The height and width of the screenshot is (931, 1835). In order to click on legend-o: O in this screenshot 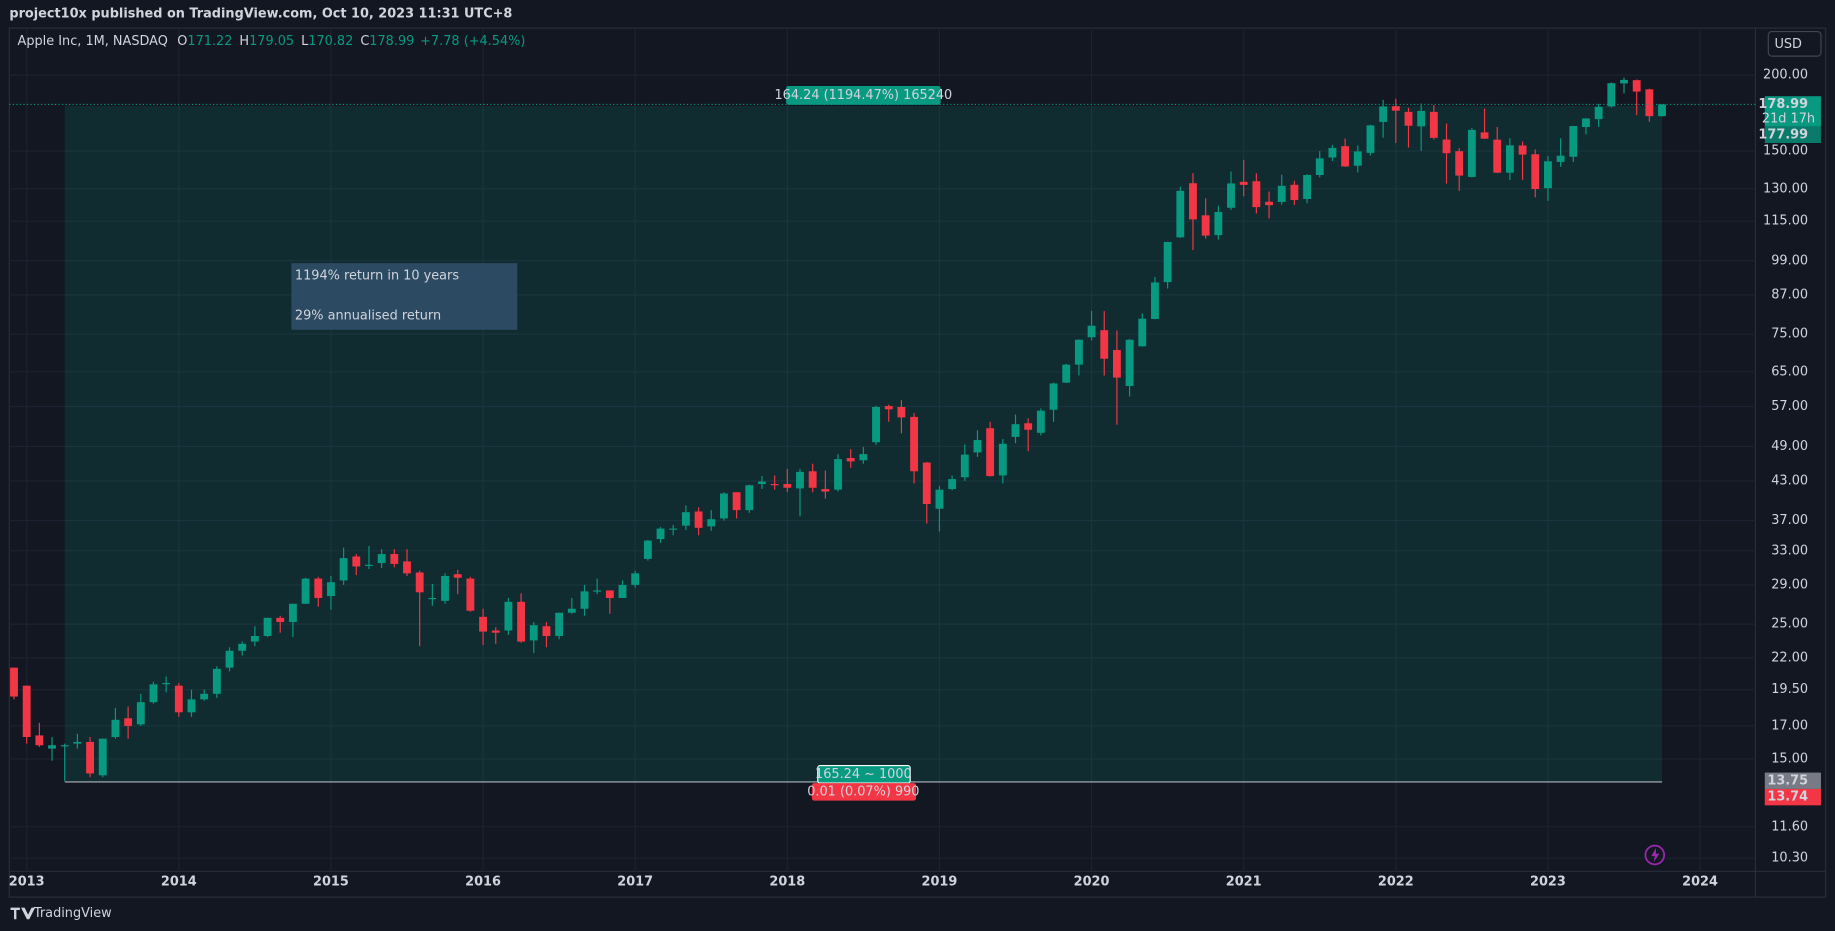, I will do `click(182, 40)`.